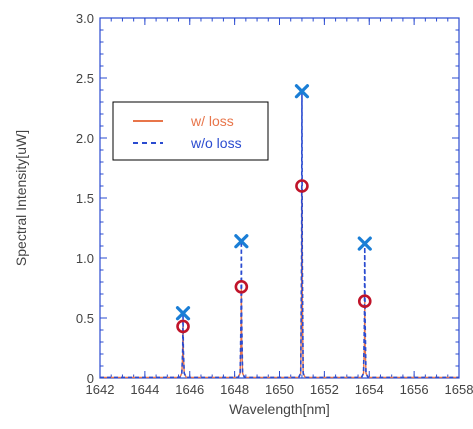  Describe the element at coordinates (369, 389) in the screenshot. I see `x-tick-label: 1654` at that location.